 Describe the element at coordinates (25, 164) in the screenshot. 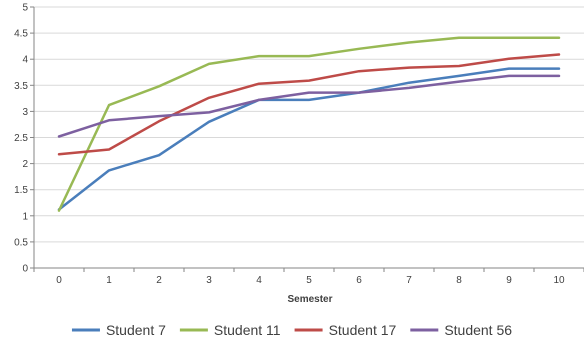

I see `y-tick-label: 2` at that location.